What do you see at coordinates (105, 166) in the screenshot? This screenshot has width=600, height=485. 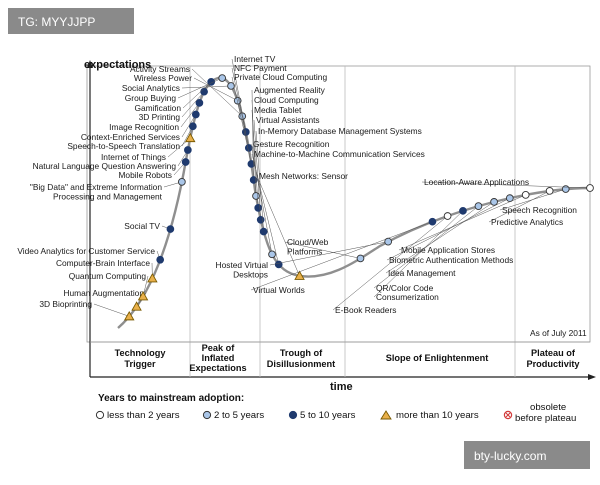 I see `technology-label: Natural Language Question Answering` at bounding box center [105, 166].